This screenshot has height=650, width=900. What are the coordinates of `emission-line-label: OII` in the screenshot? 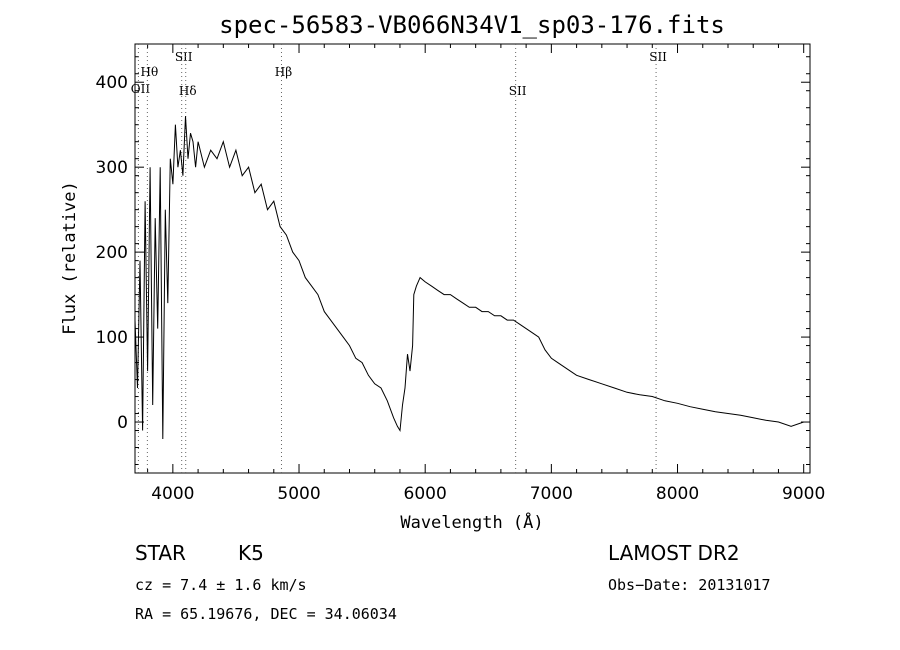 It's located at (141, 89).